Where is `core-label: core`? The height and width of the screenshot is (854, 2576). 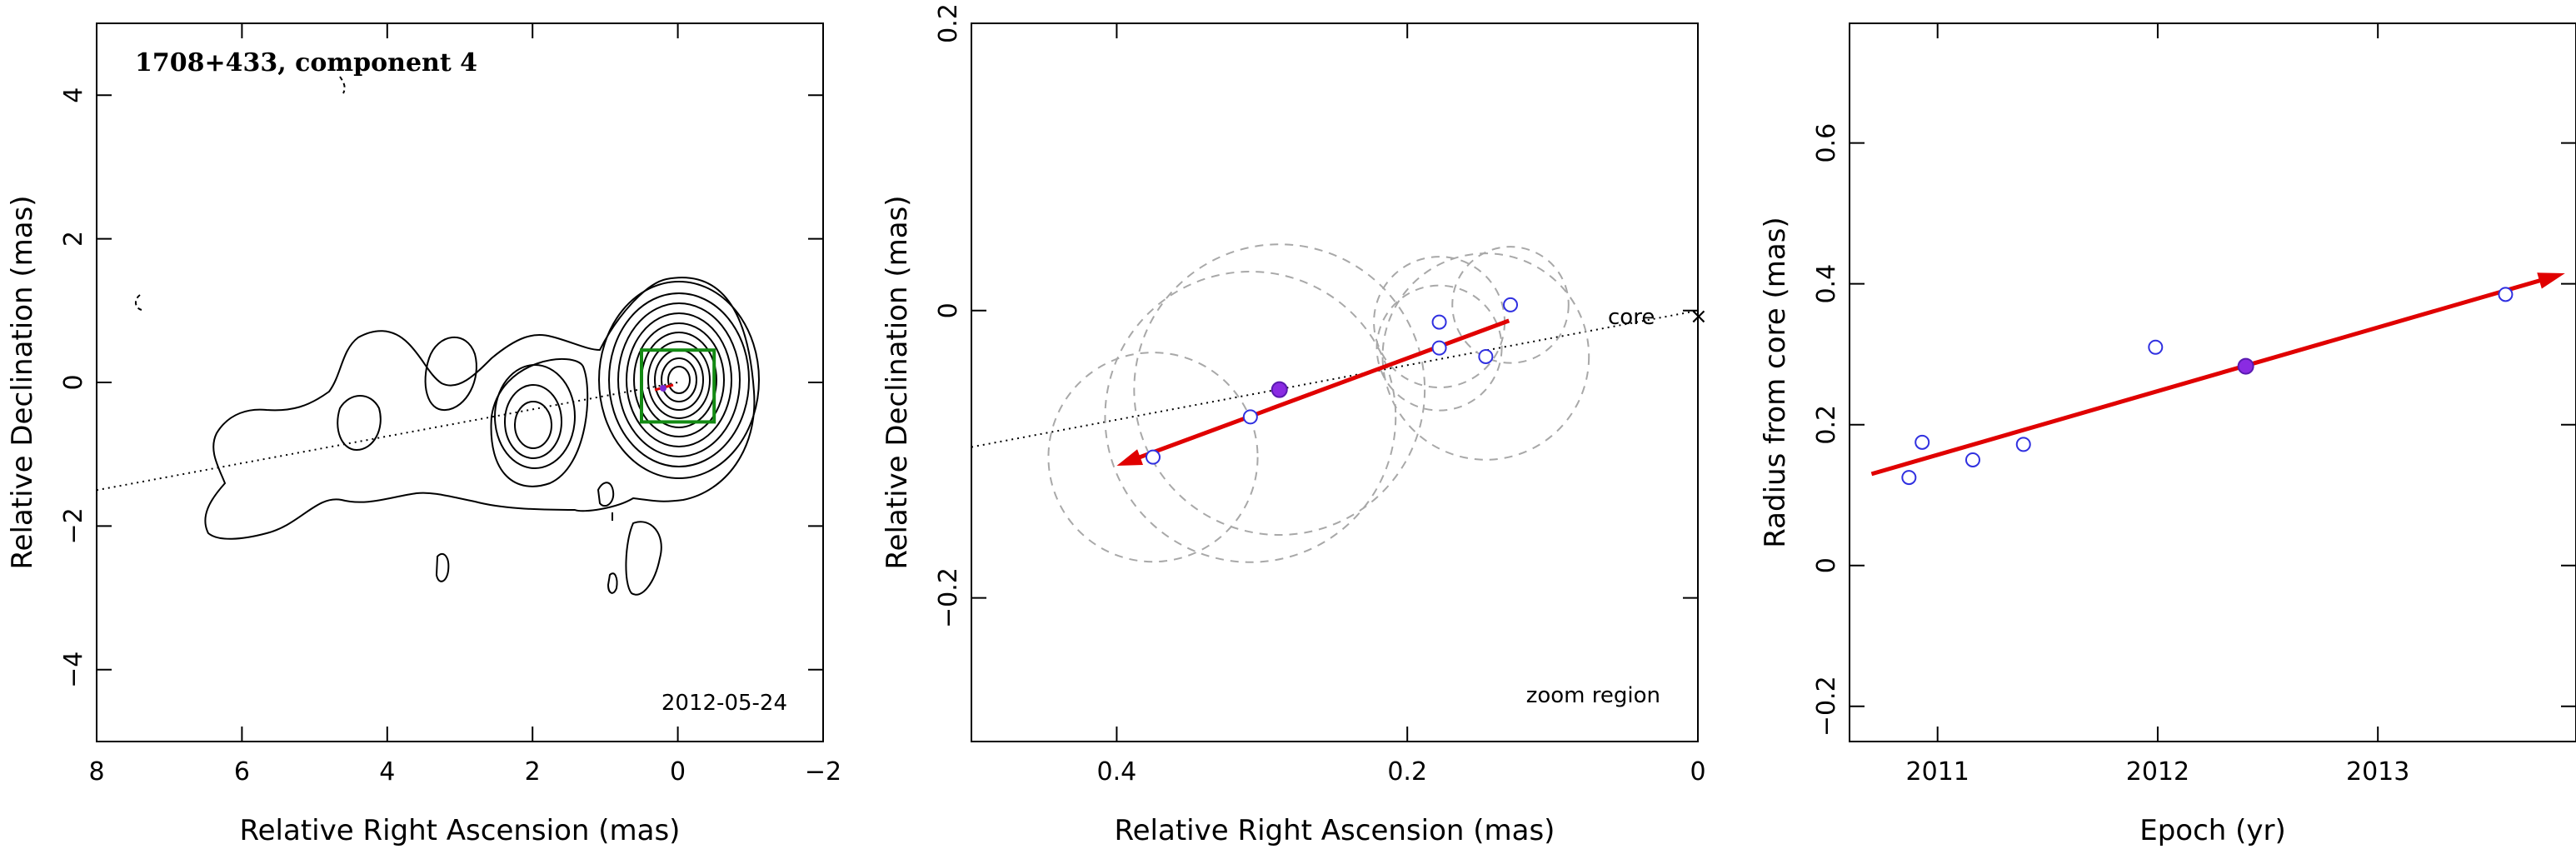
core-label: core is located at coordinates (1631, 317).